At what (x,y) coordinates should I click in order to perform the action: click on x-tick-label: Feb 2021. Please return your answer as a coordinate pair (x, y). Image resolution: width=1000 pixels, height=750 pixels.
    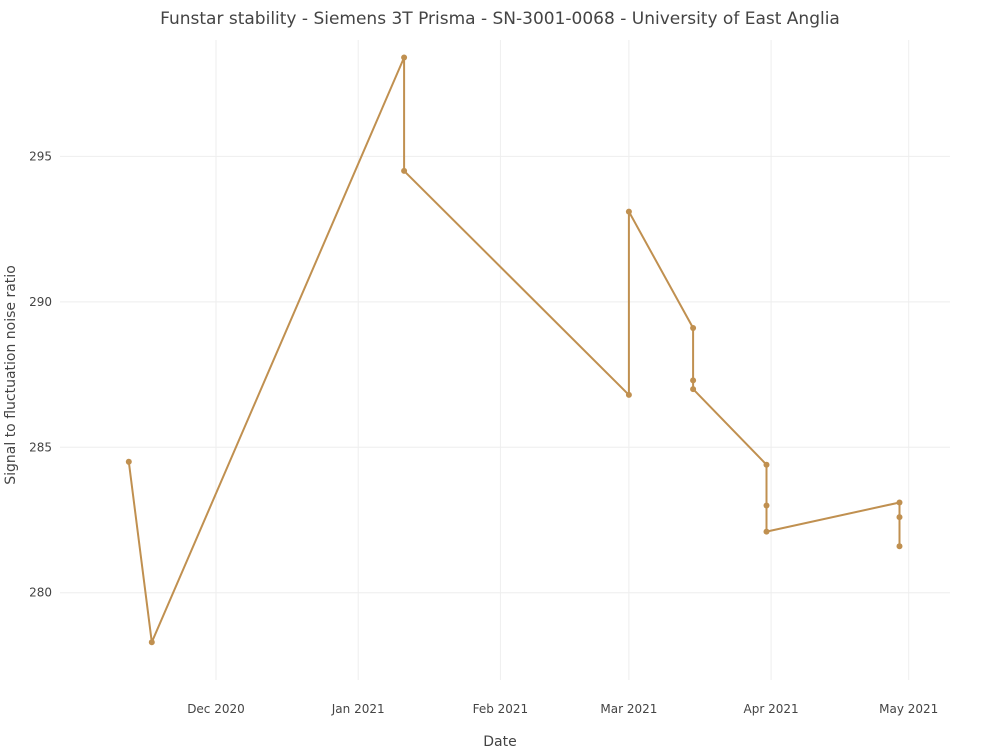
    Looking at the image, I should click on (501, 709).